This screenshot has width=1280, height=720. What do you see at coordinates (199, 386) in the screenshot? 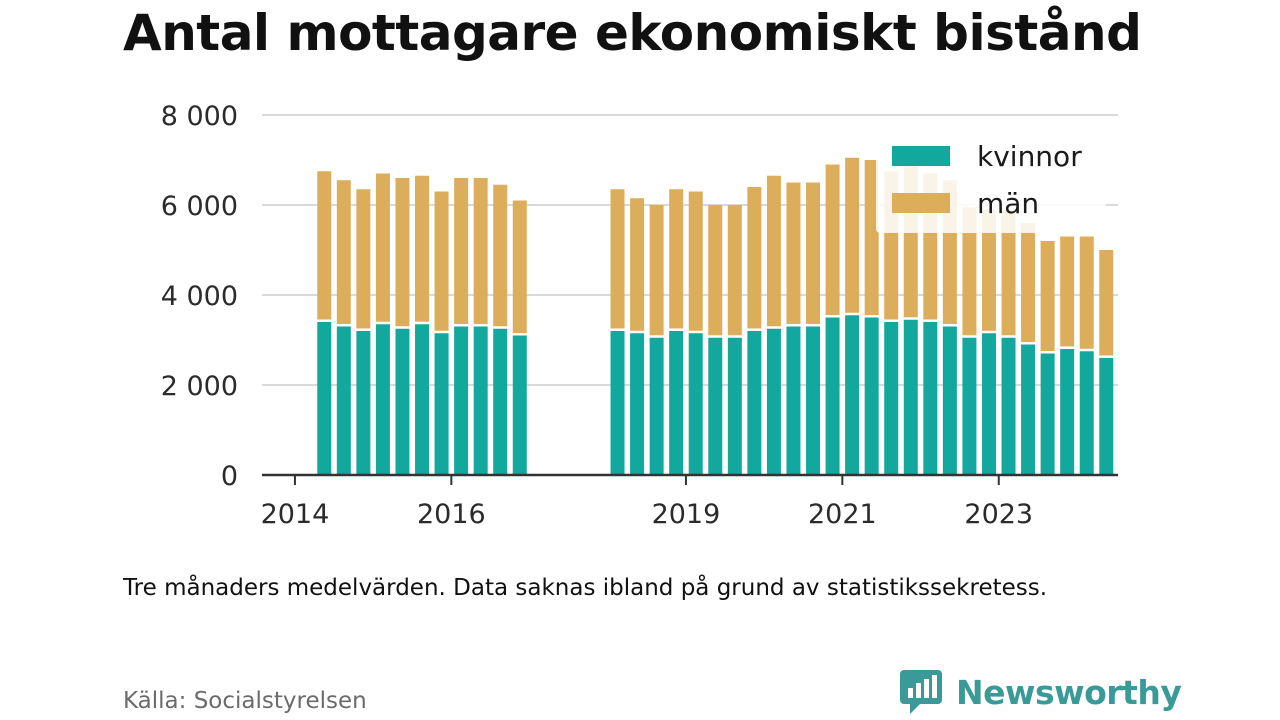
I see `y-tick-label: 2 000` at bounding box center [199, 386].